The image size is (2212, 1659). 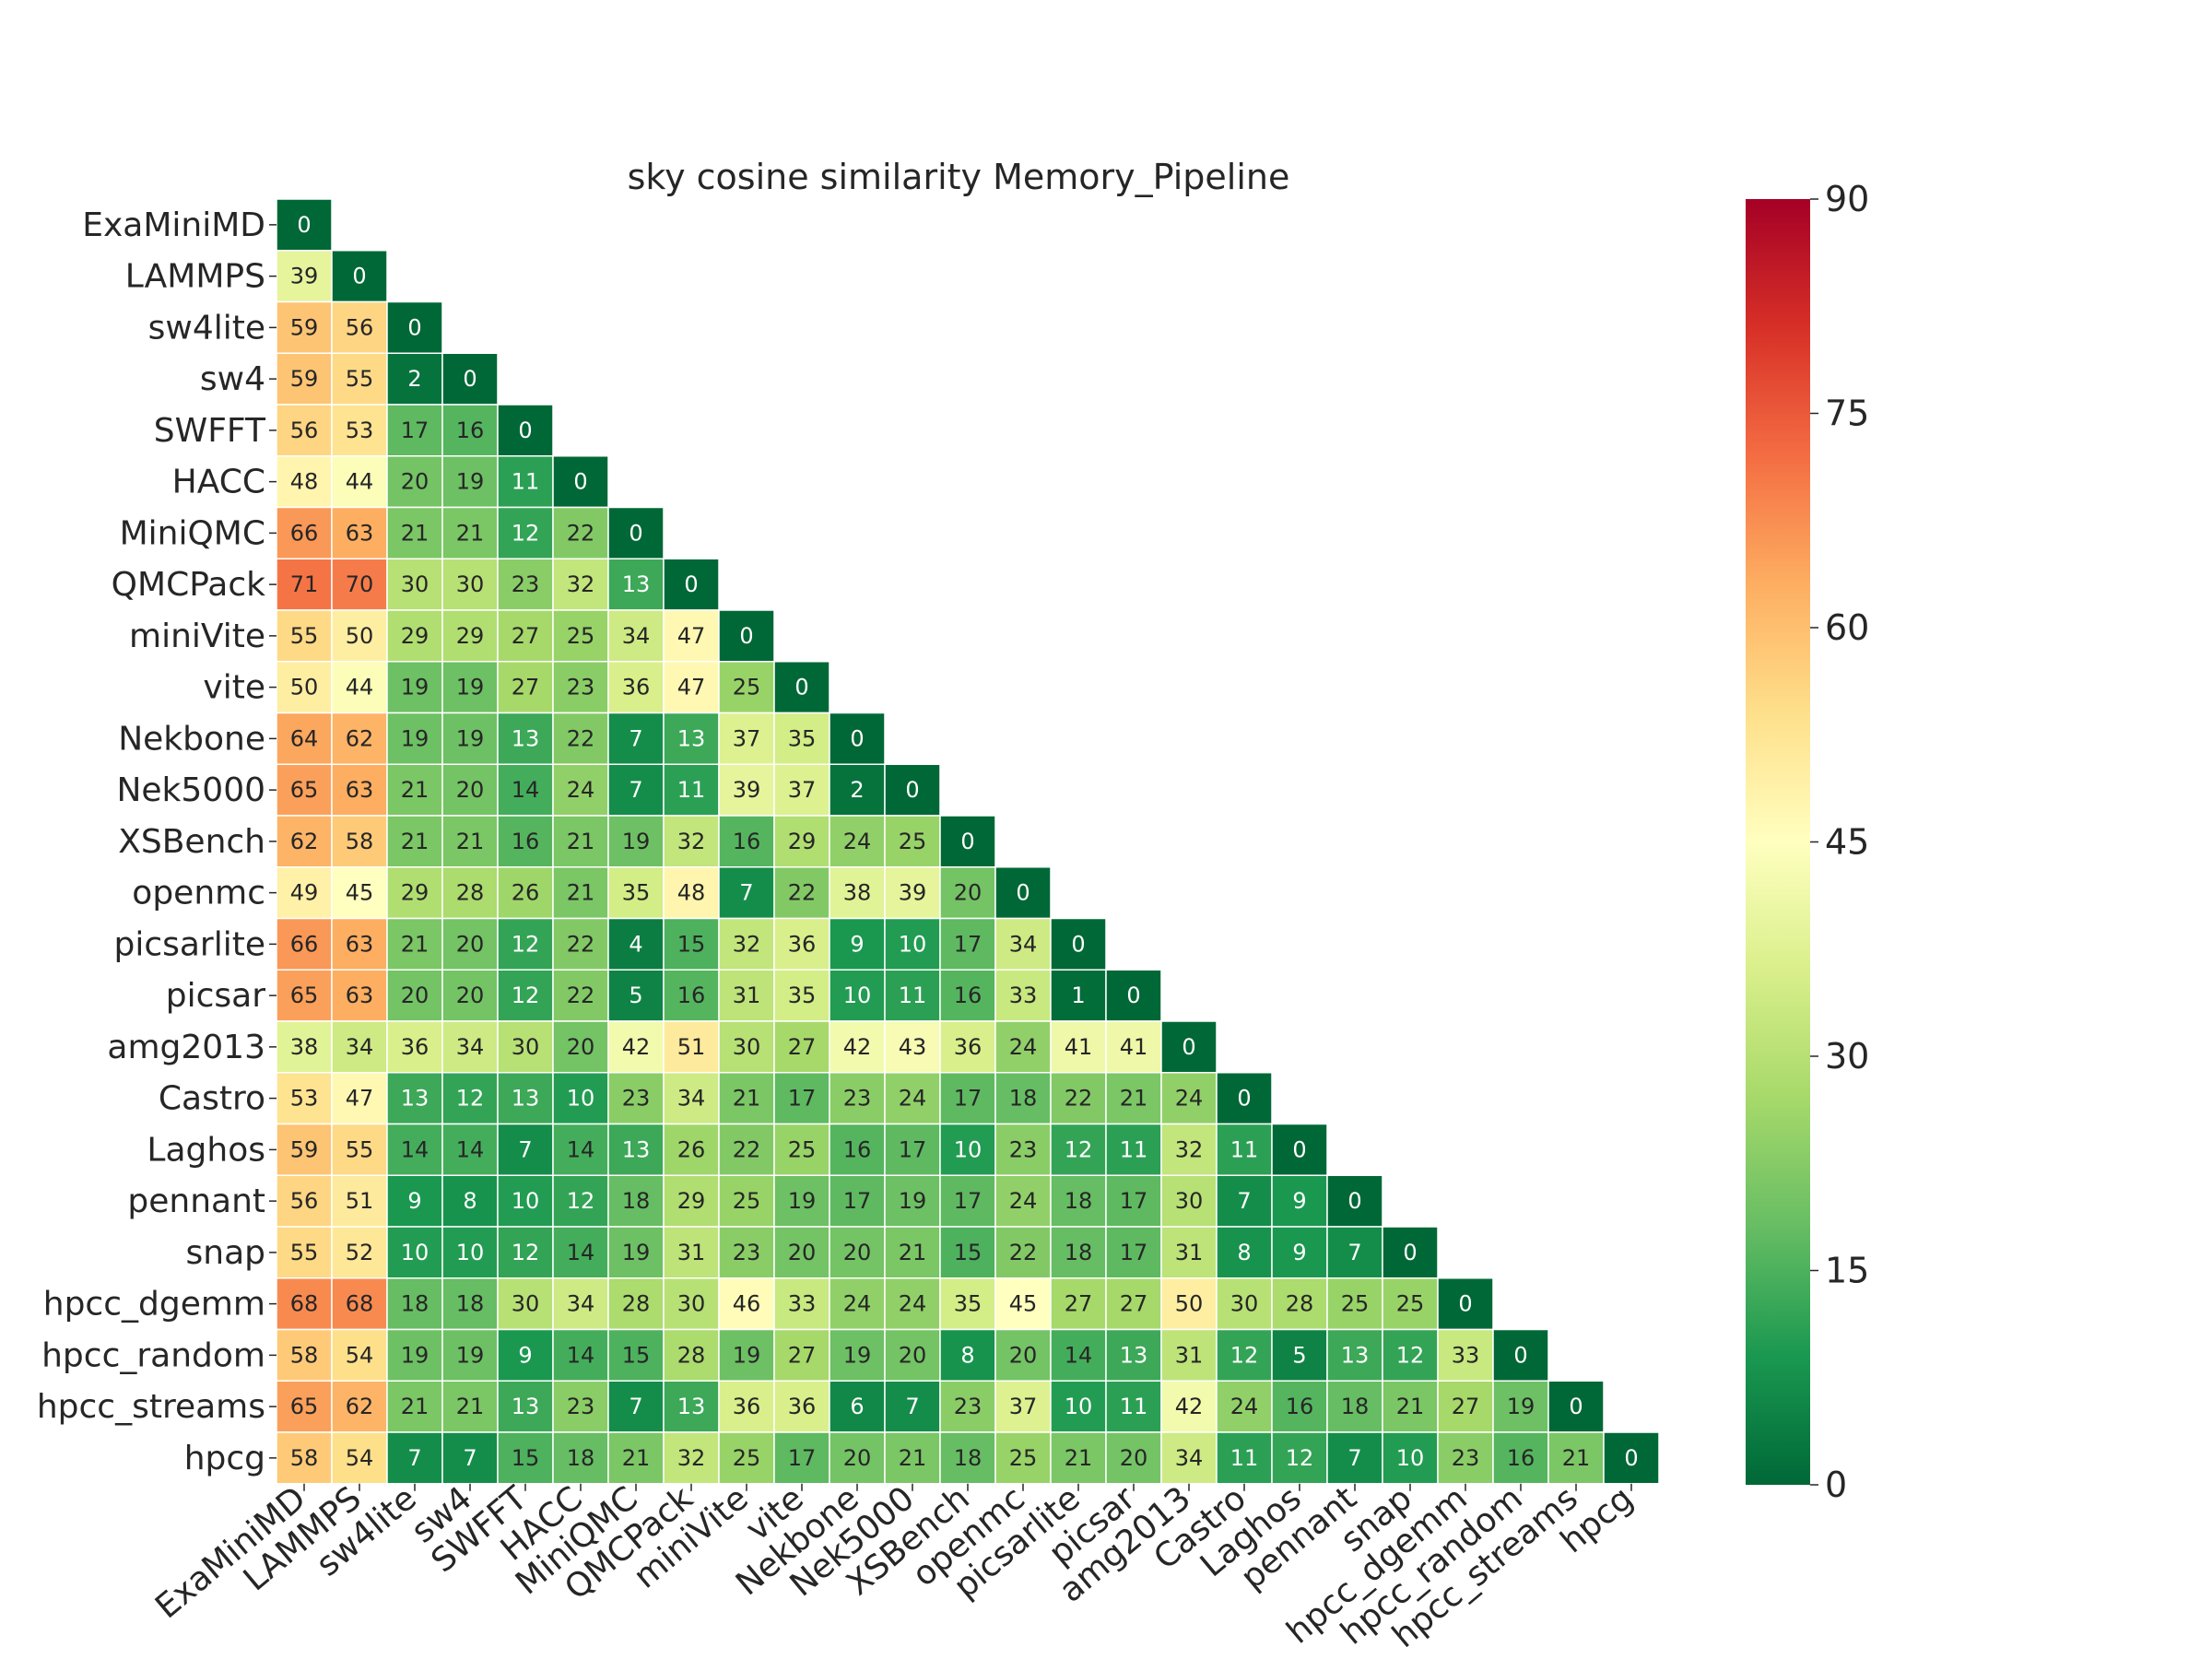 I want to click on row-label: vite, so click(x=234, y=688).